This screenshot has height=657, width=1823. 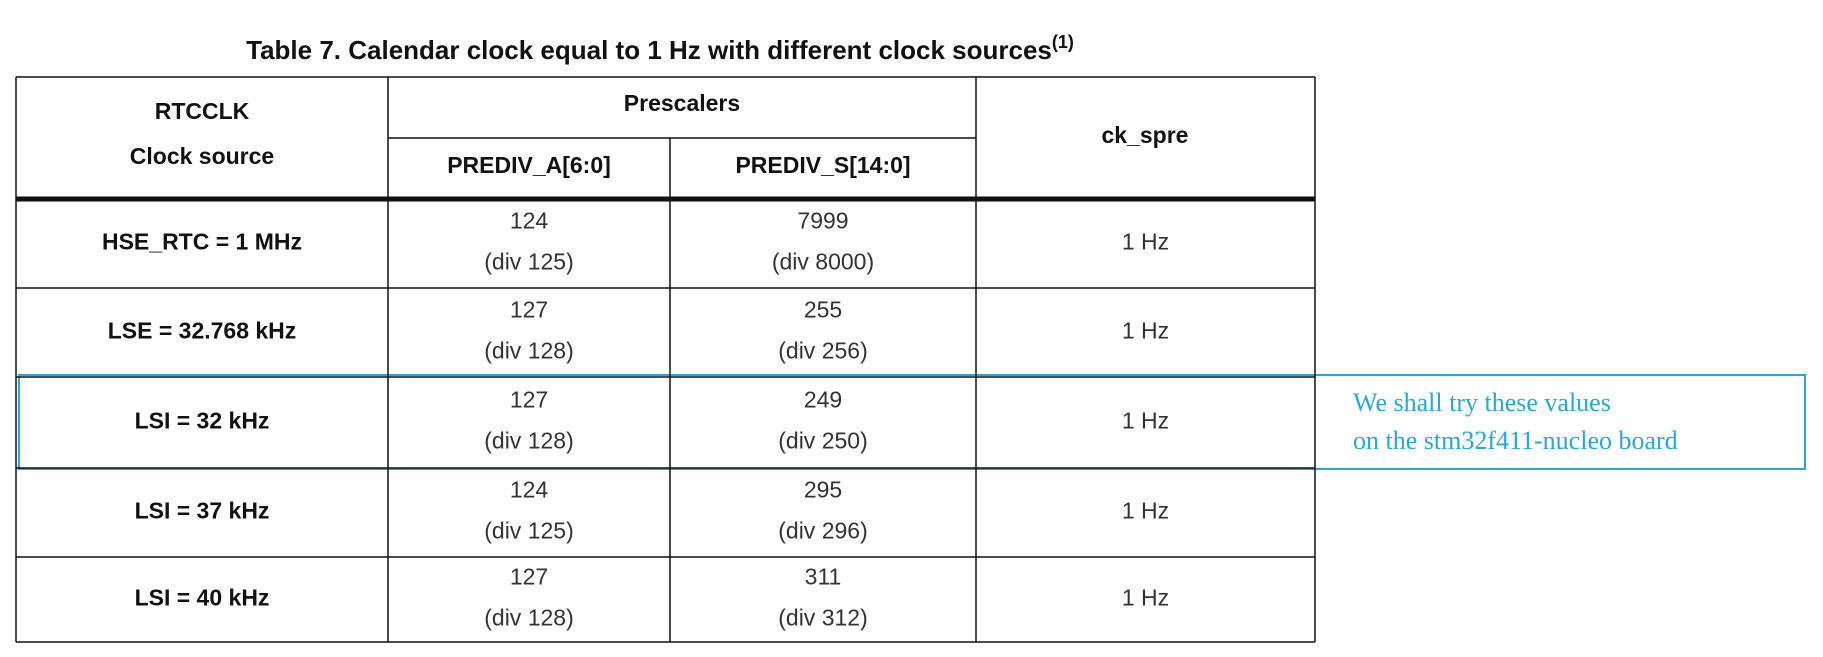 What do you see at coordinates (202, 421) in the screenshot?
I see `row-source: LSI = 32 kHz` at bounding box center [202, 421].